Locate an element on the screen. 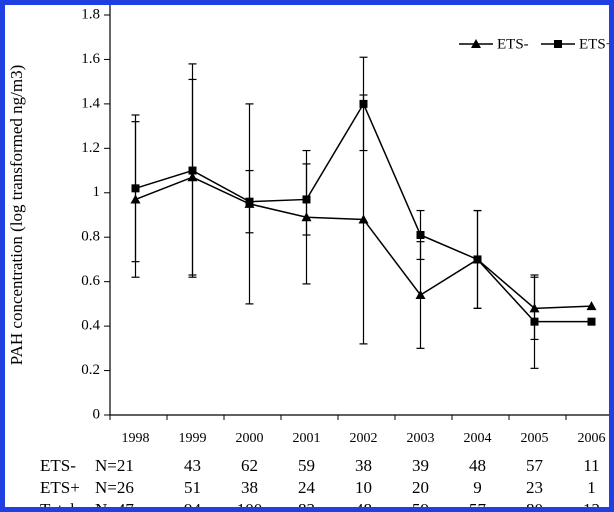 This screenshot has height=512, width=614. table-cell: 57 is located at coordinates (535, 465).